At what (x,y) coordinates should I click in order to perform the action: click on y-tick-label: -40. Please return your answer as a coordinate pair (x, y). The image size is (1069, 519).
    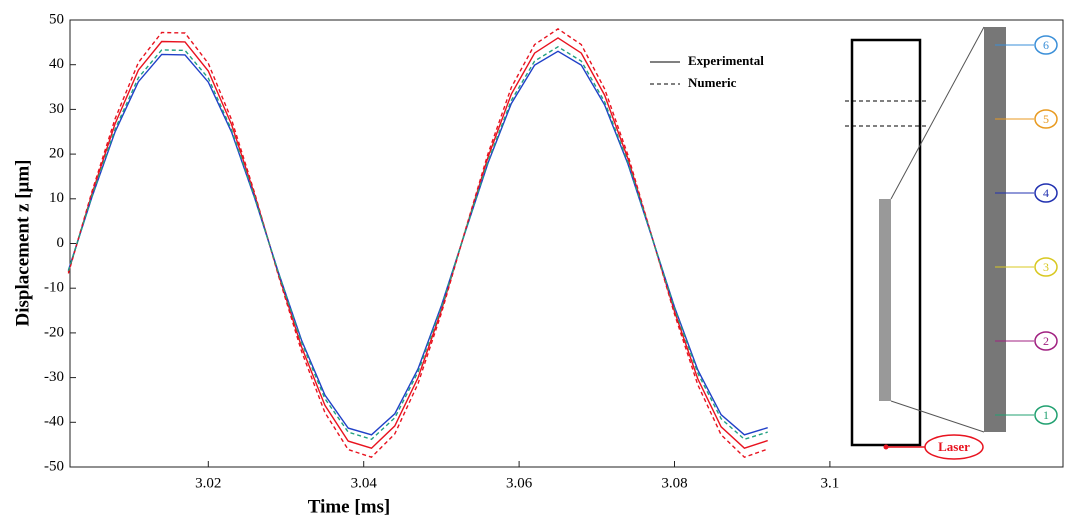
    Looking at the image, I should click on (54, 422).